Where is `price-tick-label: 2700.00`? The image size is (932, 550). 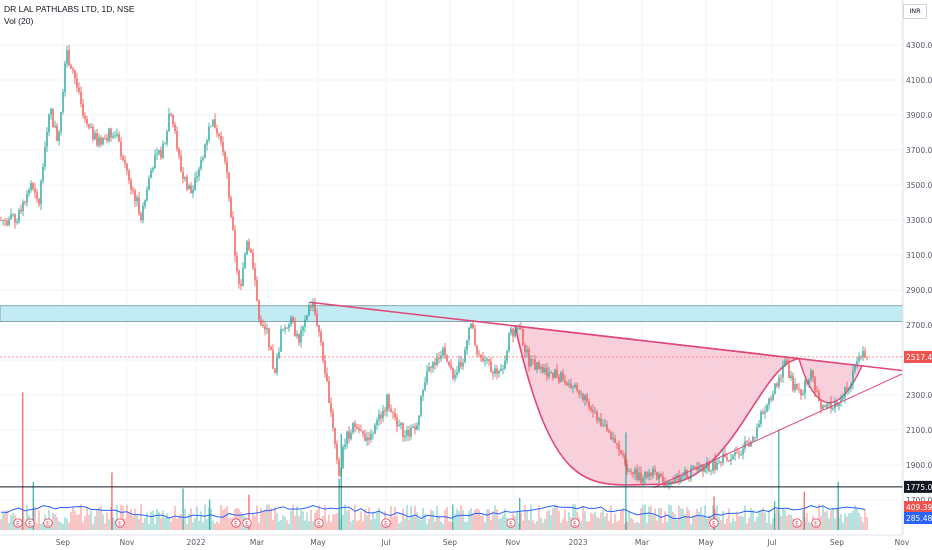
price-tick-label: 2700.00 is located at coordinates (919, 325).